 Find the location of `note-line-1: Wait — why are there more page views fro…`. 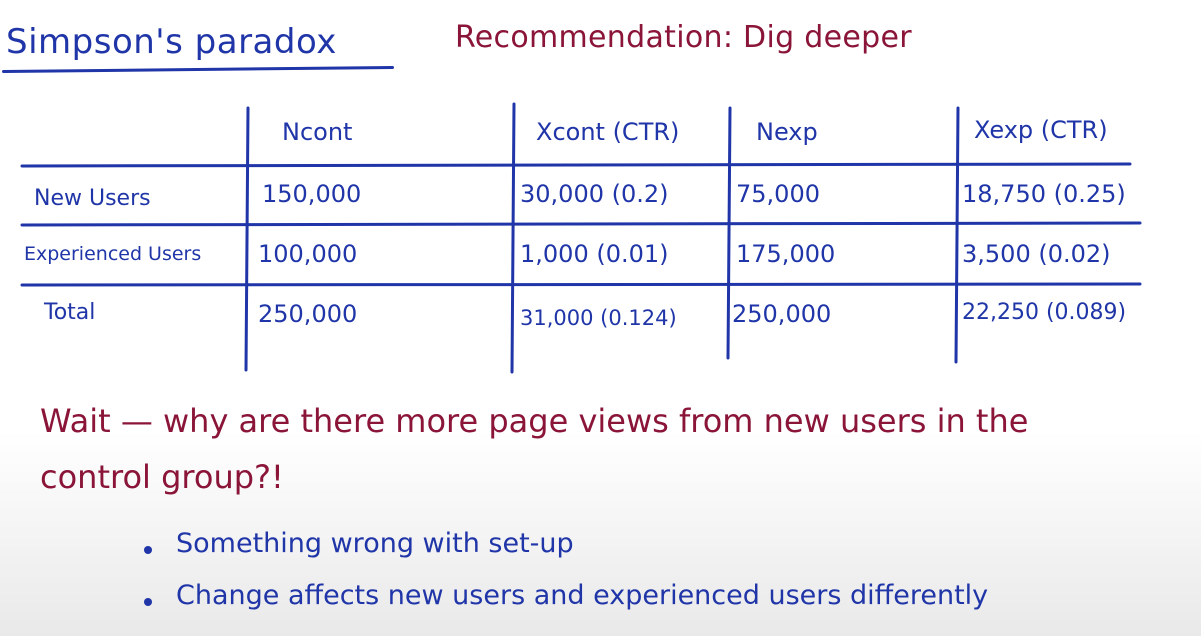

note-line-1: Wait — why are there more page views fro… is located at coordinates (534, 421).